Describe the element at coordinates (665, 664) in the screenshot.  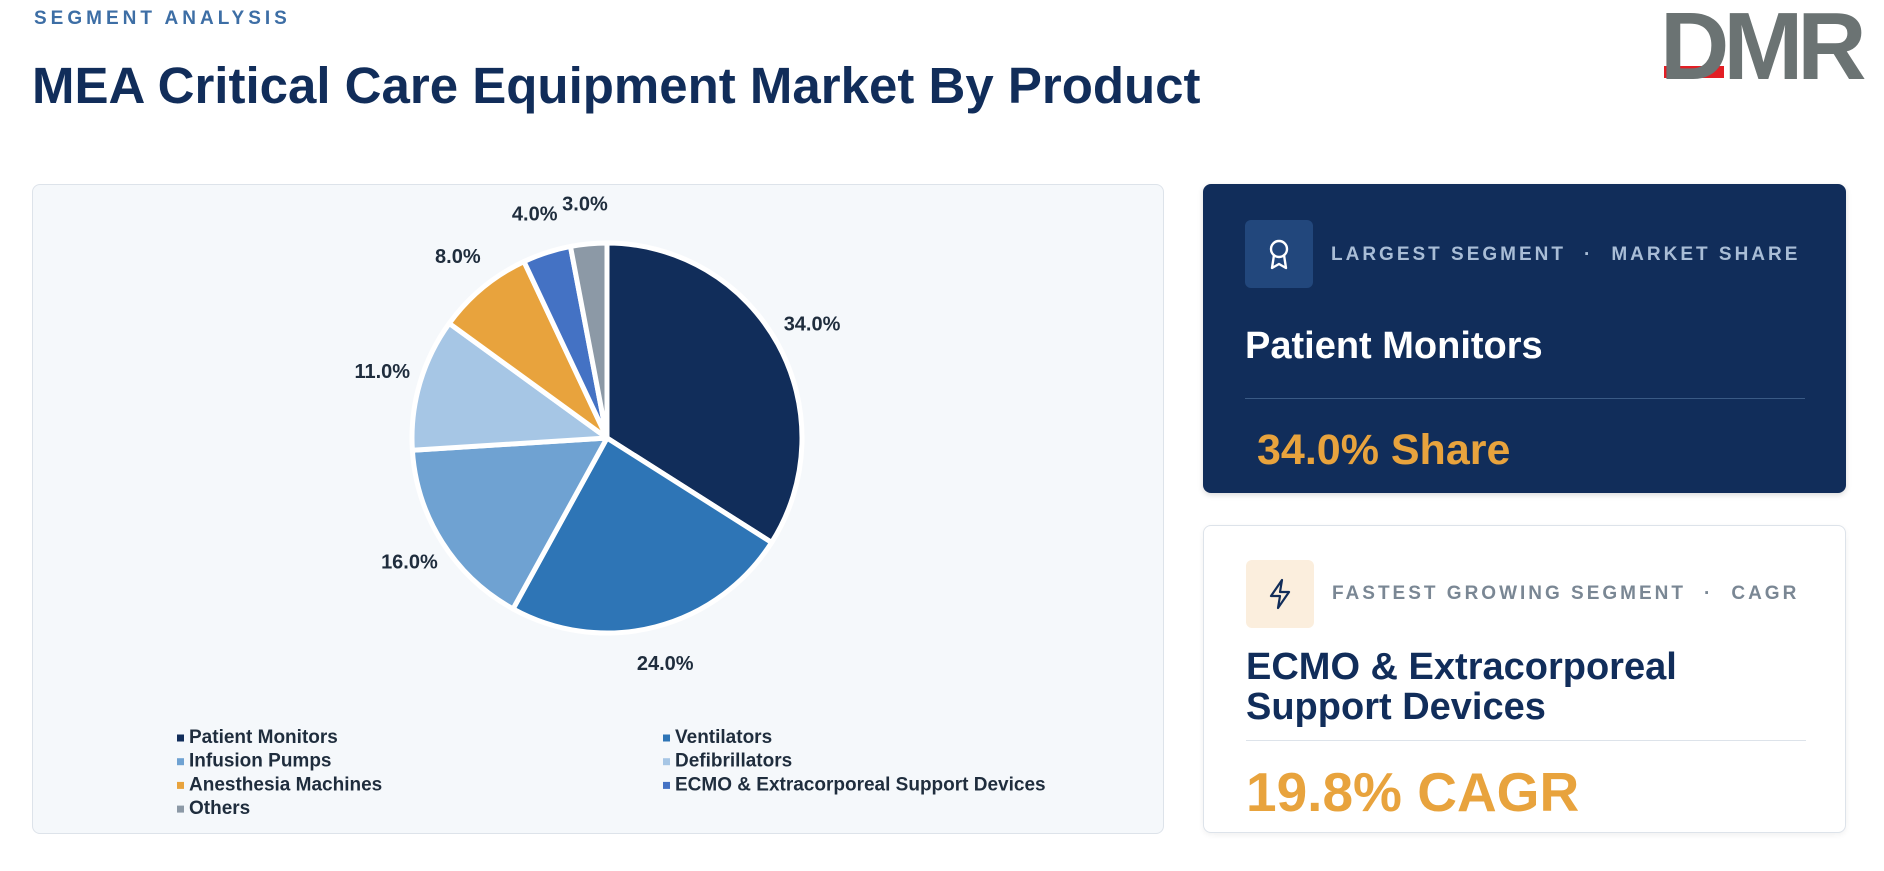
I see `value-label: 24.0%` at that location.